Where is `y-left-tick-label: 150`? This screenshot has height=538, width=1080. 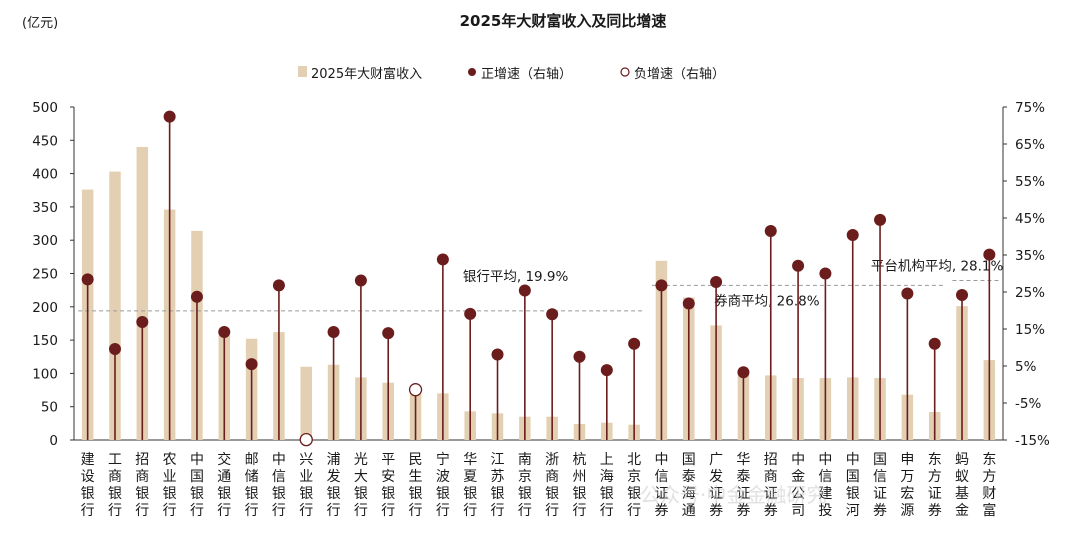
y-left-tick-label: 150 is located at coordinates (45, 341).